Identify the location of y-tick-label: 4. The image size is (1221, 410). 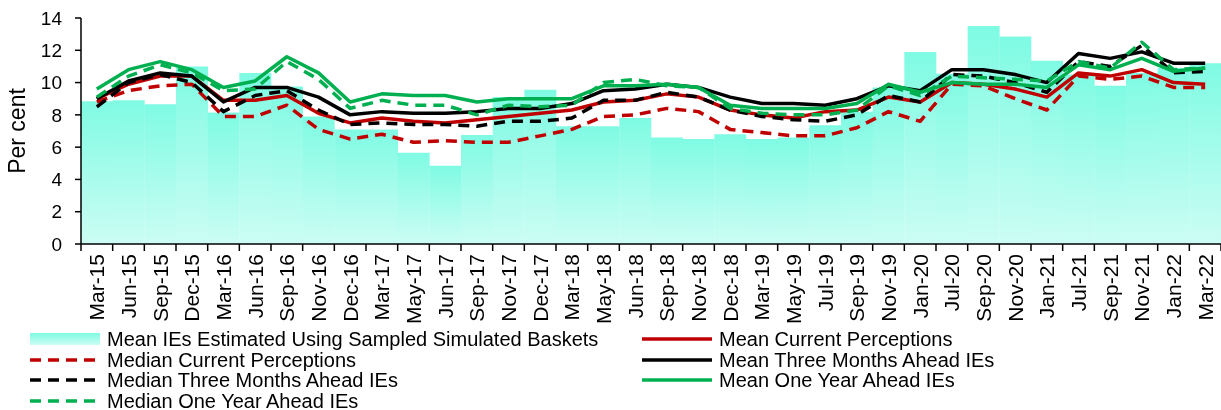
(57, 180).